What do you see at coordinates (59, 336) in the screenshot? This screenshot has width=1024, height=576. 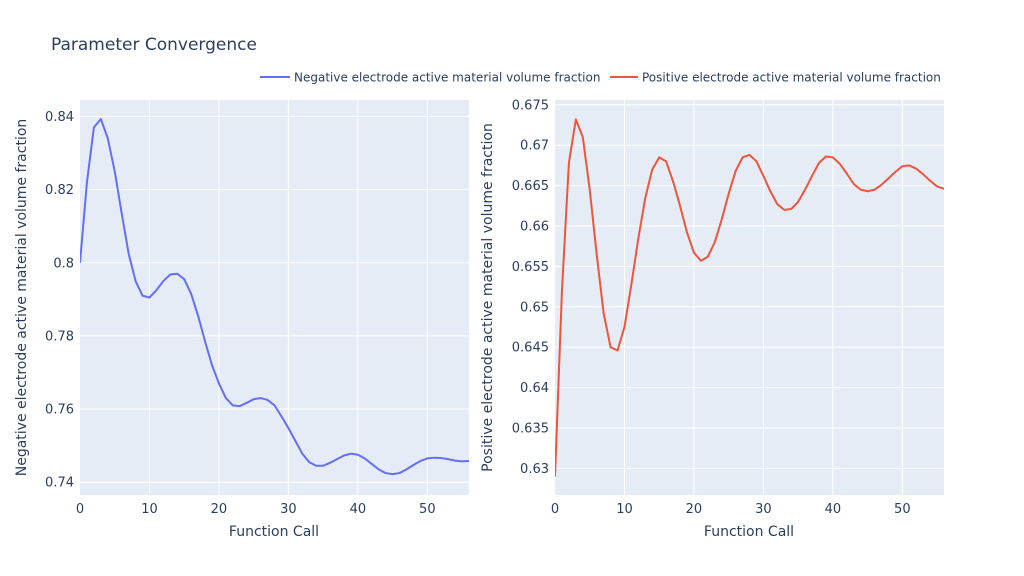 I see `y-tick-label: 0.78` at bounding box center [59, 336].